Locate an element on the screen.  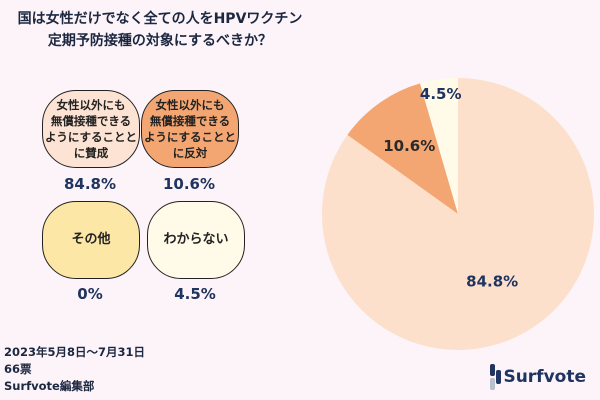
option-pct-disagree: 10.6% is located at coordinates (189, 184).